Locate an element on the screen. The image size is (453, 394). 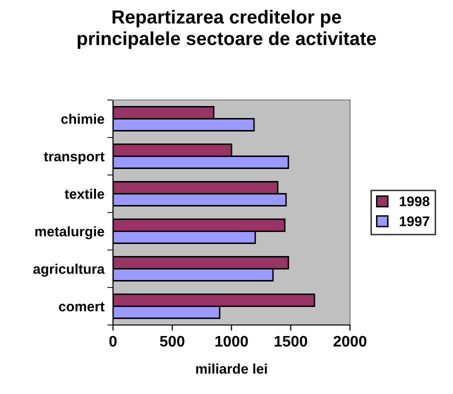
x-tick-label: 0 is located at coordinates (113, 341).